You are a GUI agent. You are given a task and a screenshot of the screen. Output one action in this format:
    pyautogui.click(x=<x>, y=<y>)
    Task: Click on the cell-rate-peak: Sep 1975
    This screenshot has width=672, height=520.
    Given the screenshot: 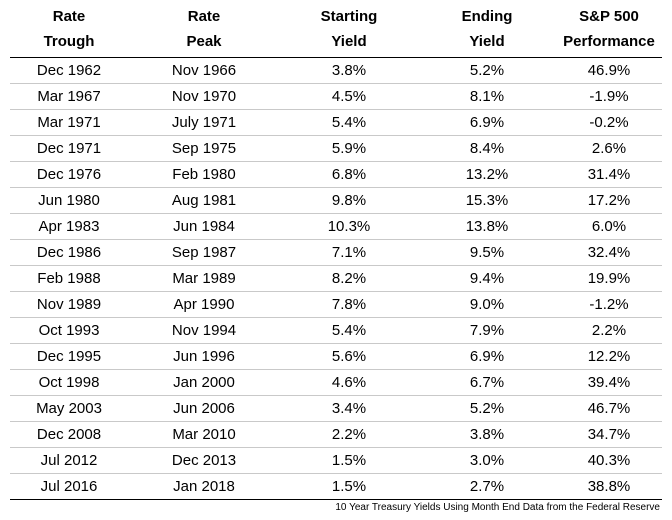 What is the action you would take?
    pyautogui.click(x=204, y=148)
    